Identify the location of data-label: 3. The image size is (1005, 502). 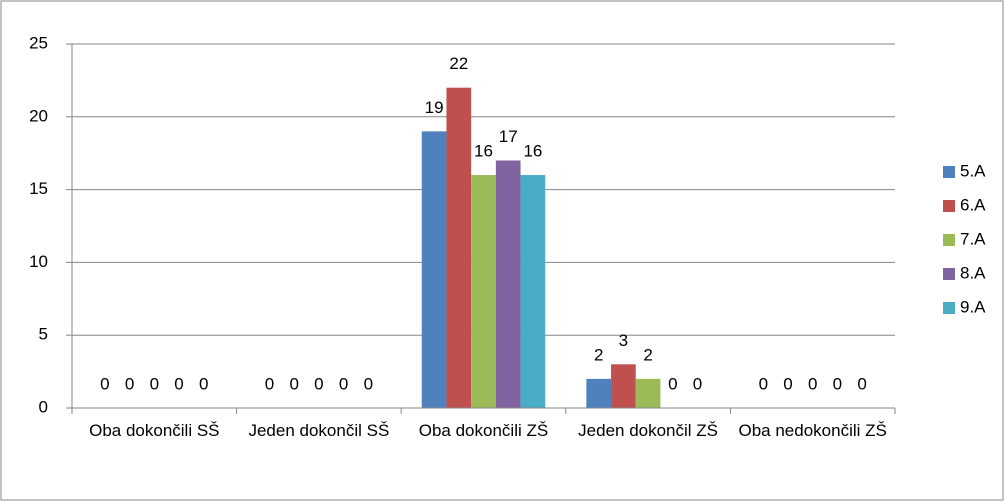
(623, 340).